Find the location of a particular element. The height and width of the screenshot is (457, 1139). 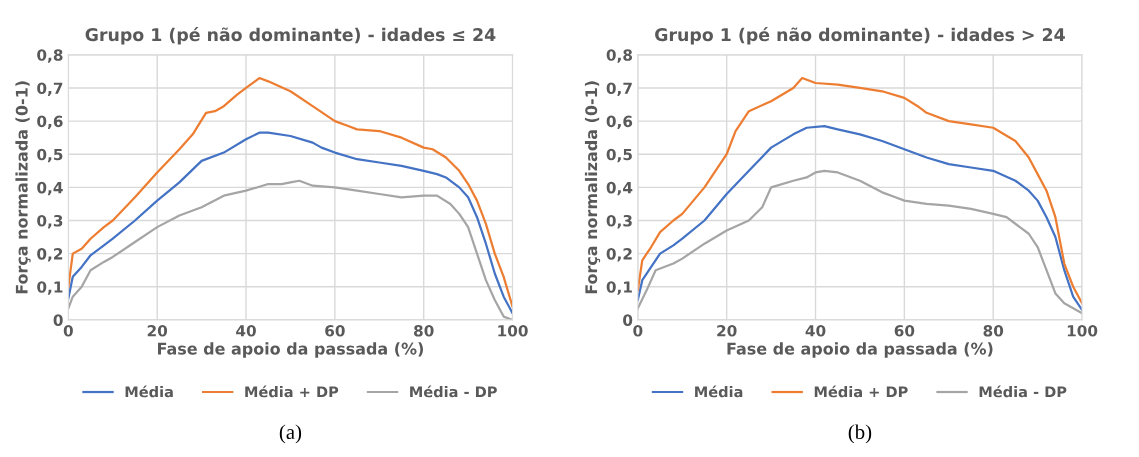

text: (b) is located at coordinates (860, 434).